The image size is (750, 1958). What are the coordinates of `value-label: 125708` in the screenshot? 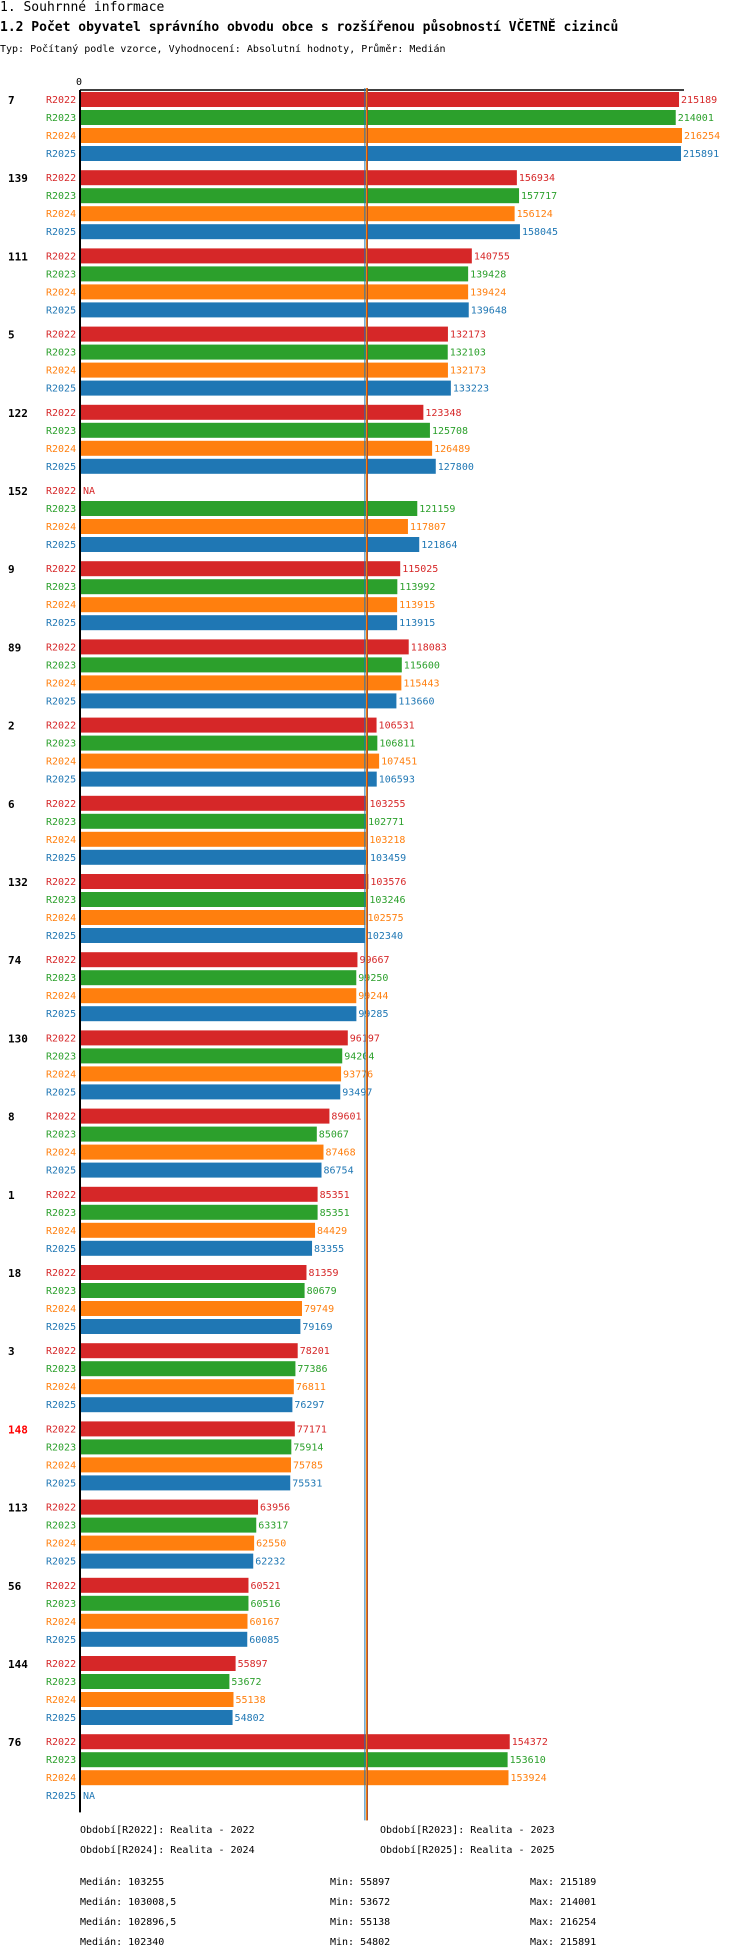 It's located at (450, 431).